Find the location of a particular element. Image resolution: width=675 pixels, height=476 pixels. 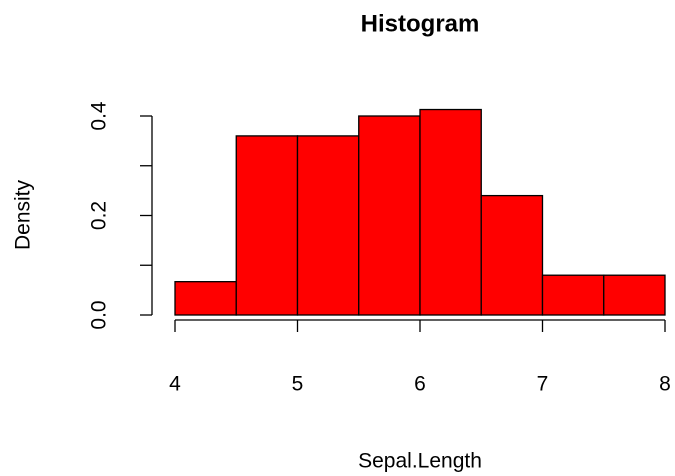

x-tick-label: 5 is located at coordinates (298, 384).